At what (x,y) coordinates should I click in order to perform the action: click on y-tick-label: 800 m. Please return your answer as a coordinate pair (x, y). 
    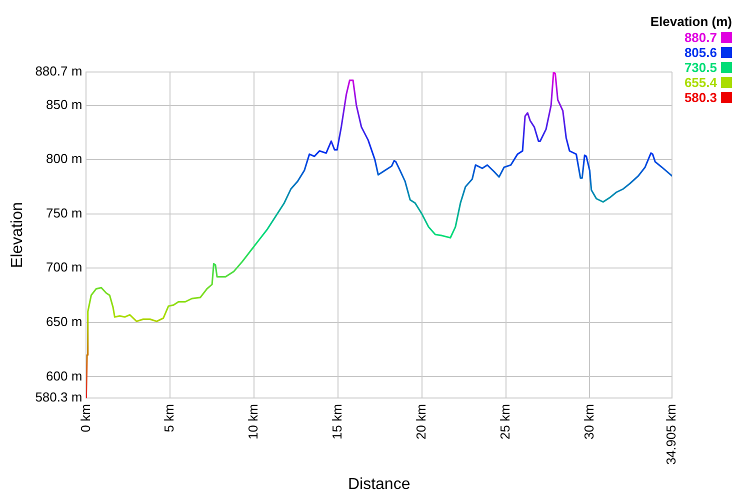
    Looking at the image, I should click on (64, 158).